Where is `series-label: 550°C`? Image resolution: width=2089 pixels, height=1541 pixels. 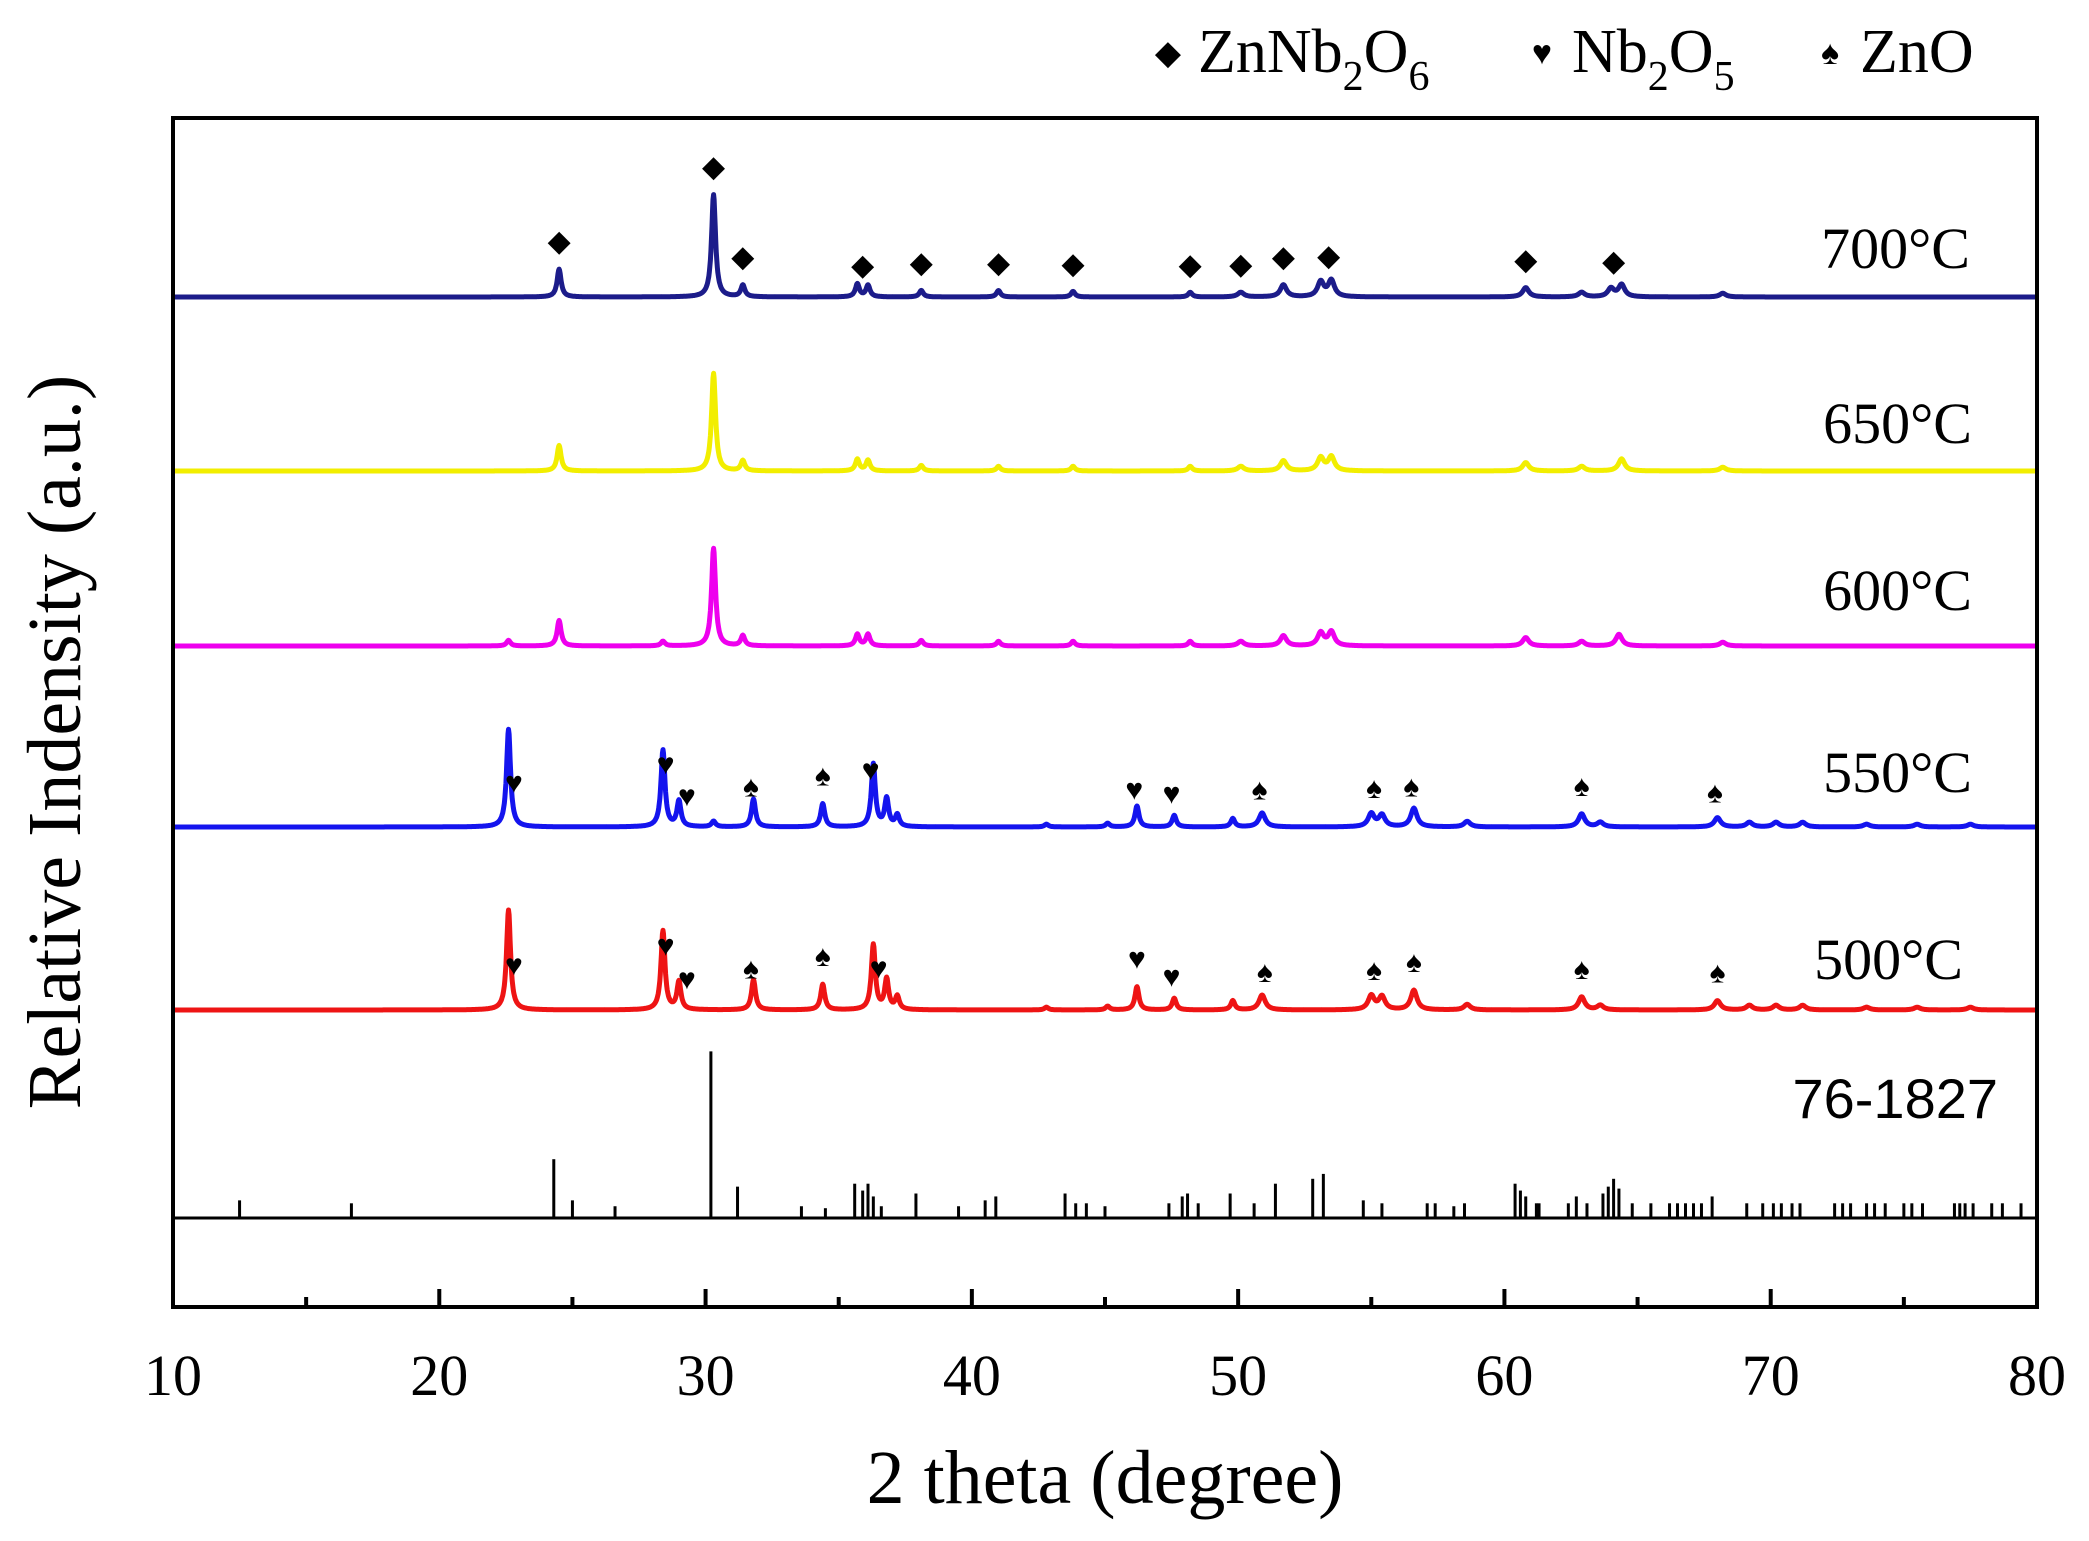
series-label: 550°C is located at coordinates (1897, 772).